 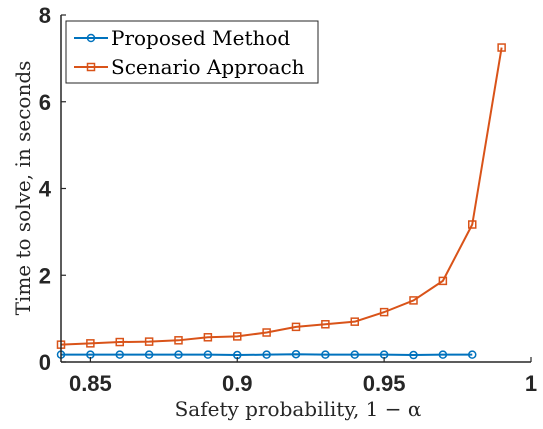 I want to click on legend: Proposed Method Scenario Approach, so click(x=192, y=52).